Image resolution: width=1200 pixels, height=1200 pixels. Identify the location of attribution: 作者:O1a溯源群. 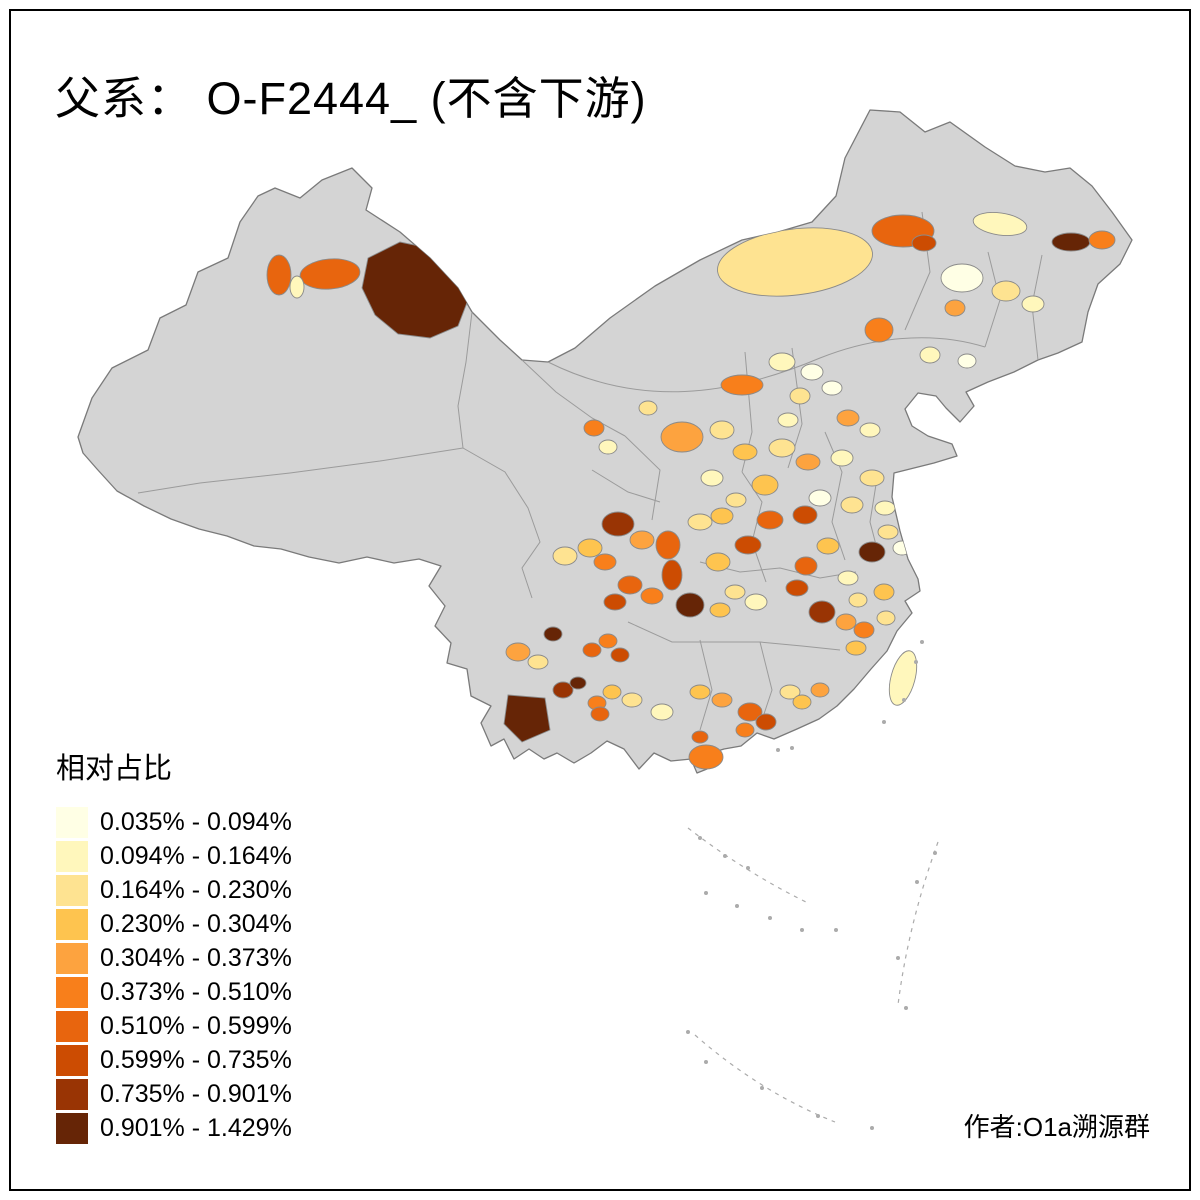
(1056, 1127).